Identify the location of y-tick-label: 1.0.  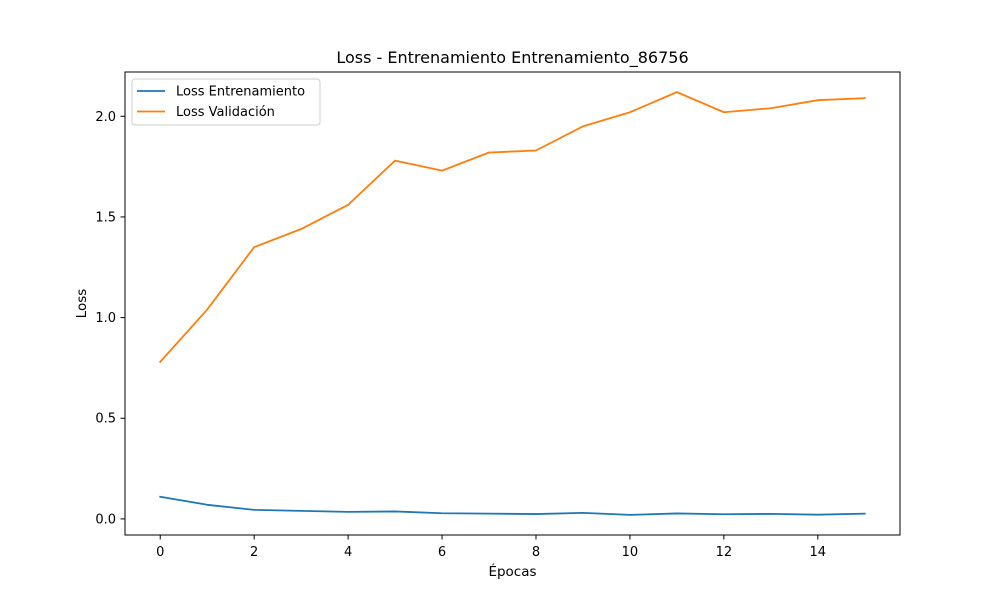
(105, 318).